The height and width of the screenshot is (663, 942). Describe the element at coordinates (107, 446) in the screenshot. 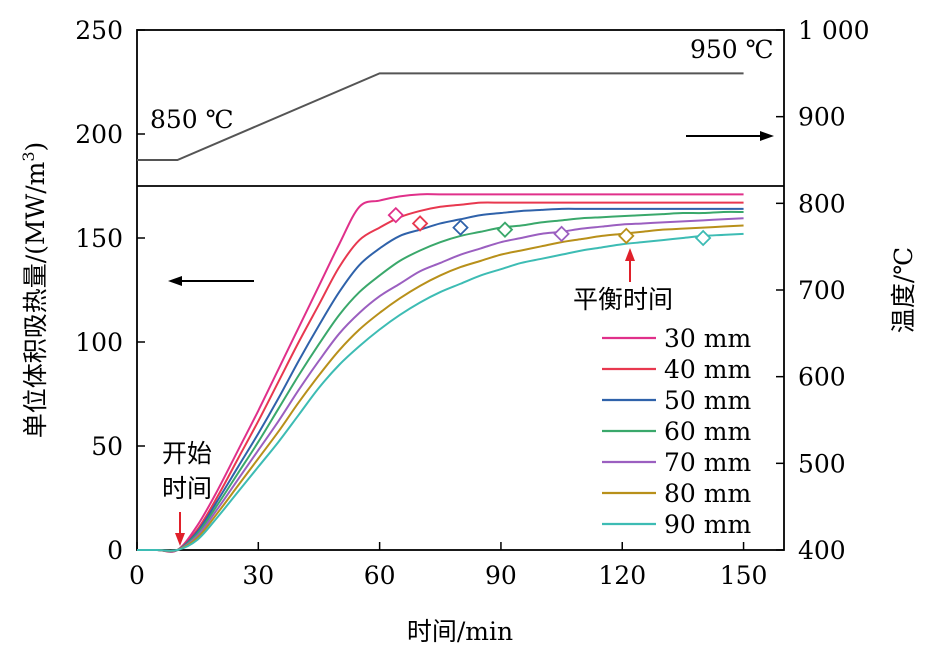

I see `y-left-tick-label: 50` at that location.